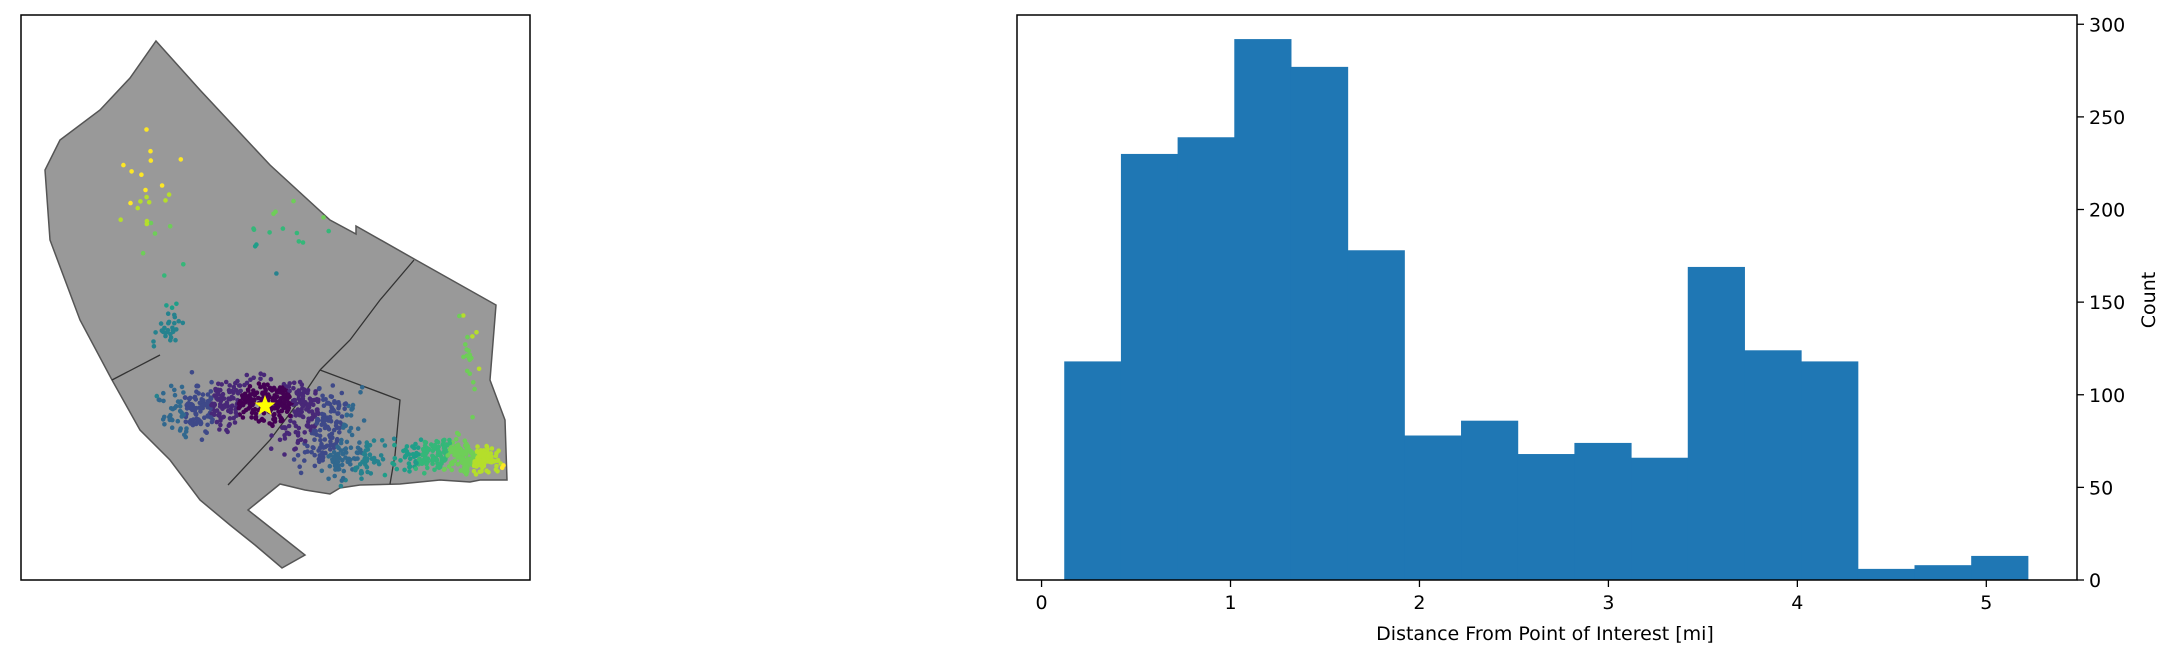 The width and height of the screenshot is (2170, 659). I want to click on y-tick-label: 50, so click(2101, 488).